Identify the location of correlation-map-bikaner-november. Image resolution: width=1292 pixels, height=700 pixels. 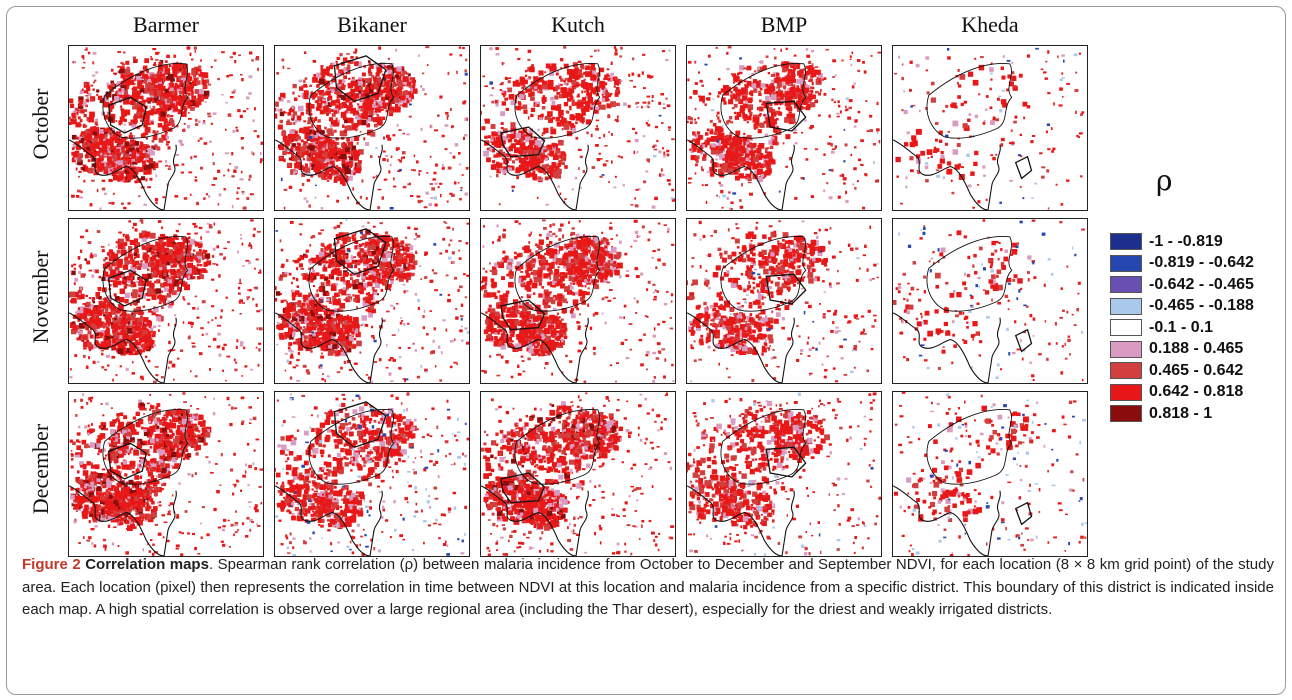
(372, 301).